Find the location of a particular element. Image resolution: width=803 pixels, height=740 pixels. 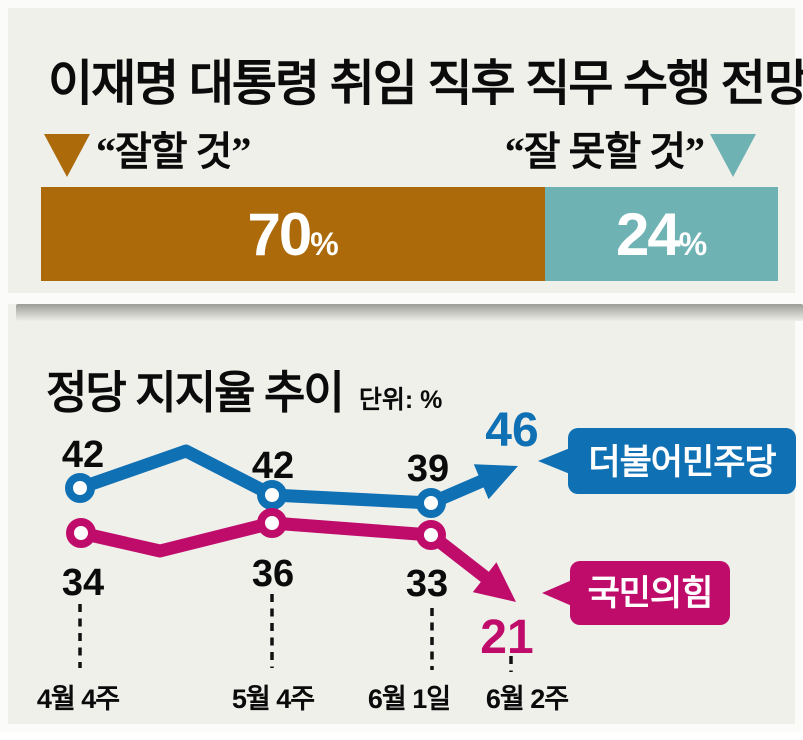

legend-callout-ppp: 국민의힘 is located at coordinates (636, 593).